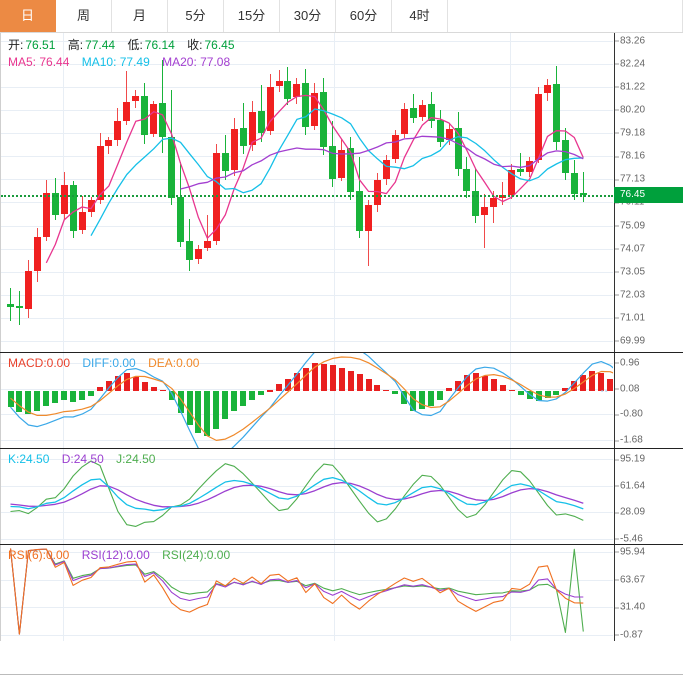  I want to click on axis-tick: 31.40, so click(630, 607).